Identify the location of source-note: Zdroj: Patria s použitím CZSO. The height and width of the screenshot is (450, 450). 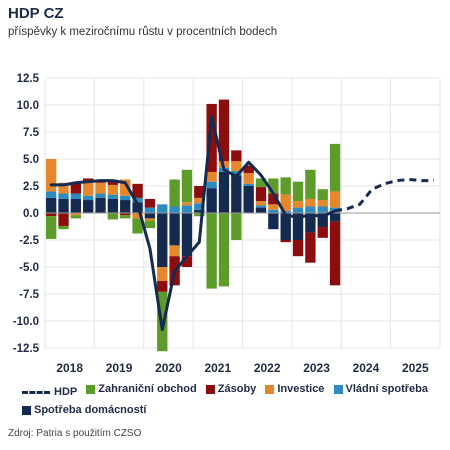
(75, 433).